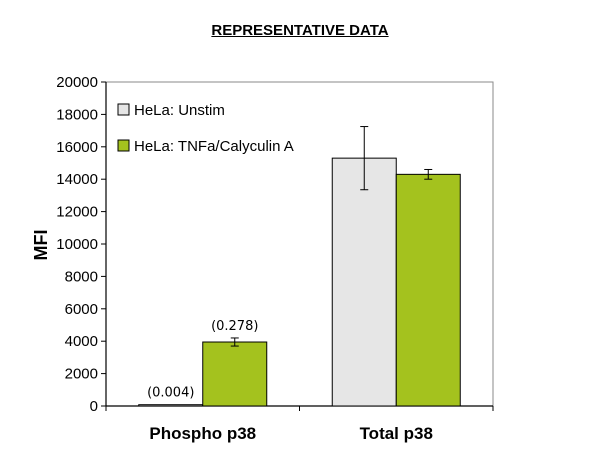 The image size is (600, 452). I want to click on data-label: (0.004), so click(170, 393).